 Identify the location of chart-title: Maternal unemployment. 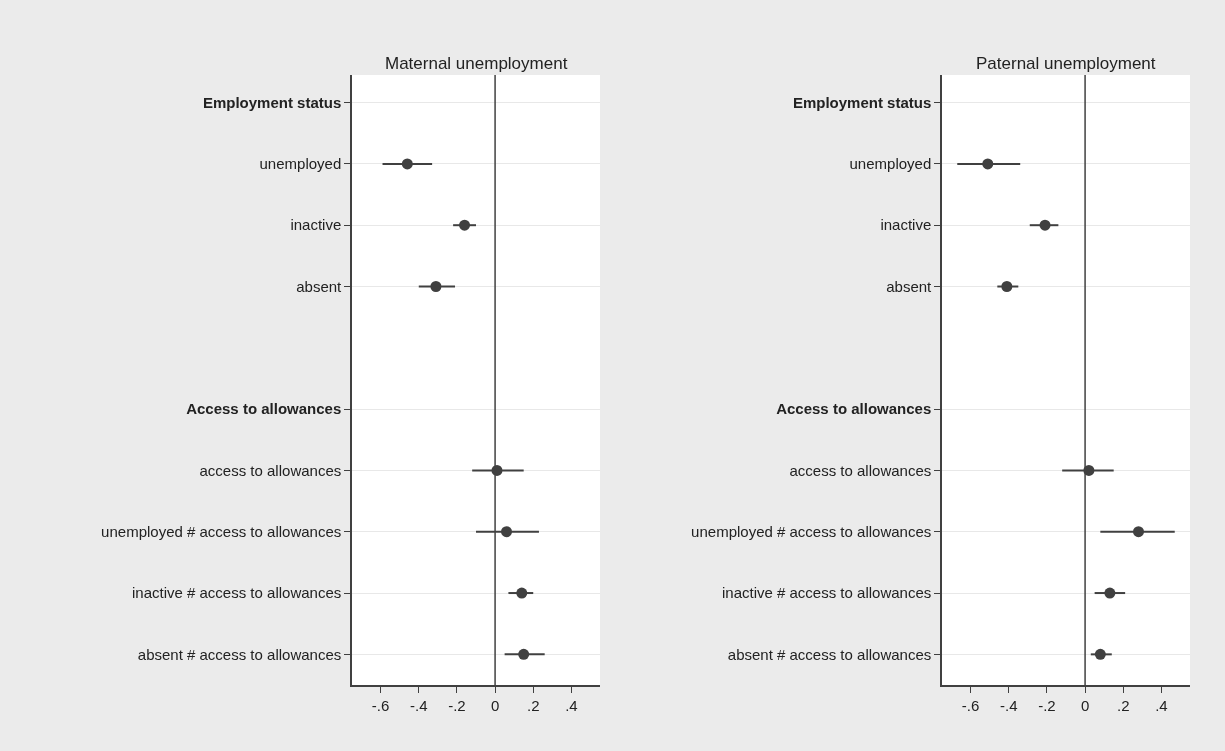
(476, 63).